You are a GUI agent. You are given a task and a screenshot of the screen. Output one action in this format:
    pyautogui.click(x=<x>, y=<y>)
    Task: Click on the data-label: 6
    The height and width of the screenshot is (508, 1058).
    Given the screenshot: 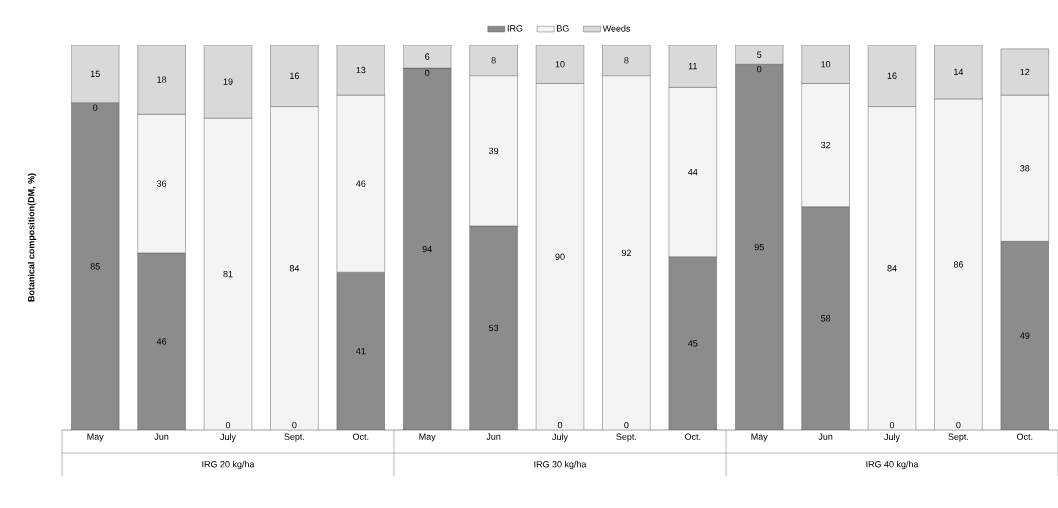 What is the action you would take?
    pyautogui.click(x=427, y=56)
    